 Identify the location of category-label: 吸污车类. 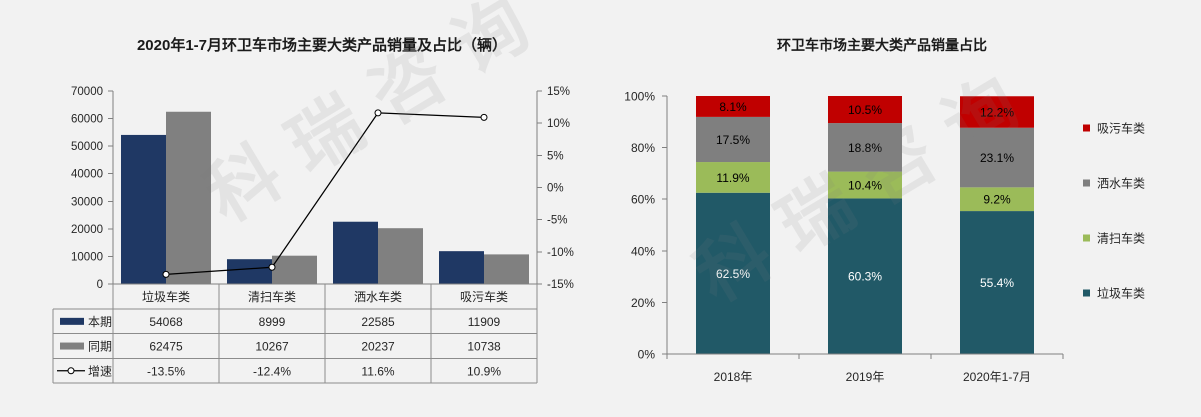
(484, 296).